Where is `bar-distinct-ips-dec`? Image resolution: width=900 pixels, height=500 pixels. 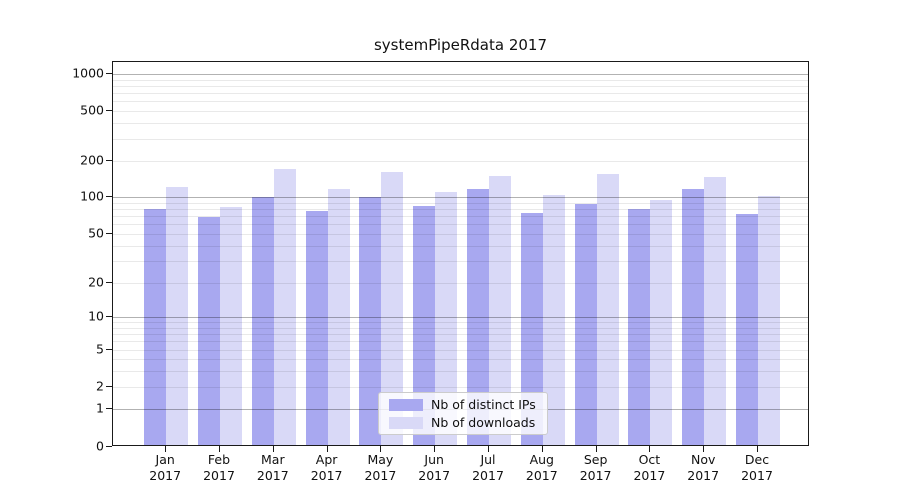 bar-distinct-ips-dec is located at coordinates (747, 329).